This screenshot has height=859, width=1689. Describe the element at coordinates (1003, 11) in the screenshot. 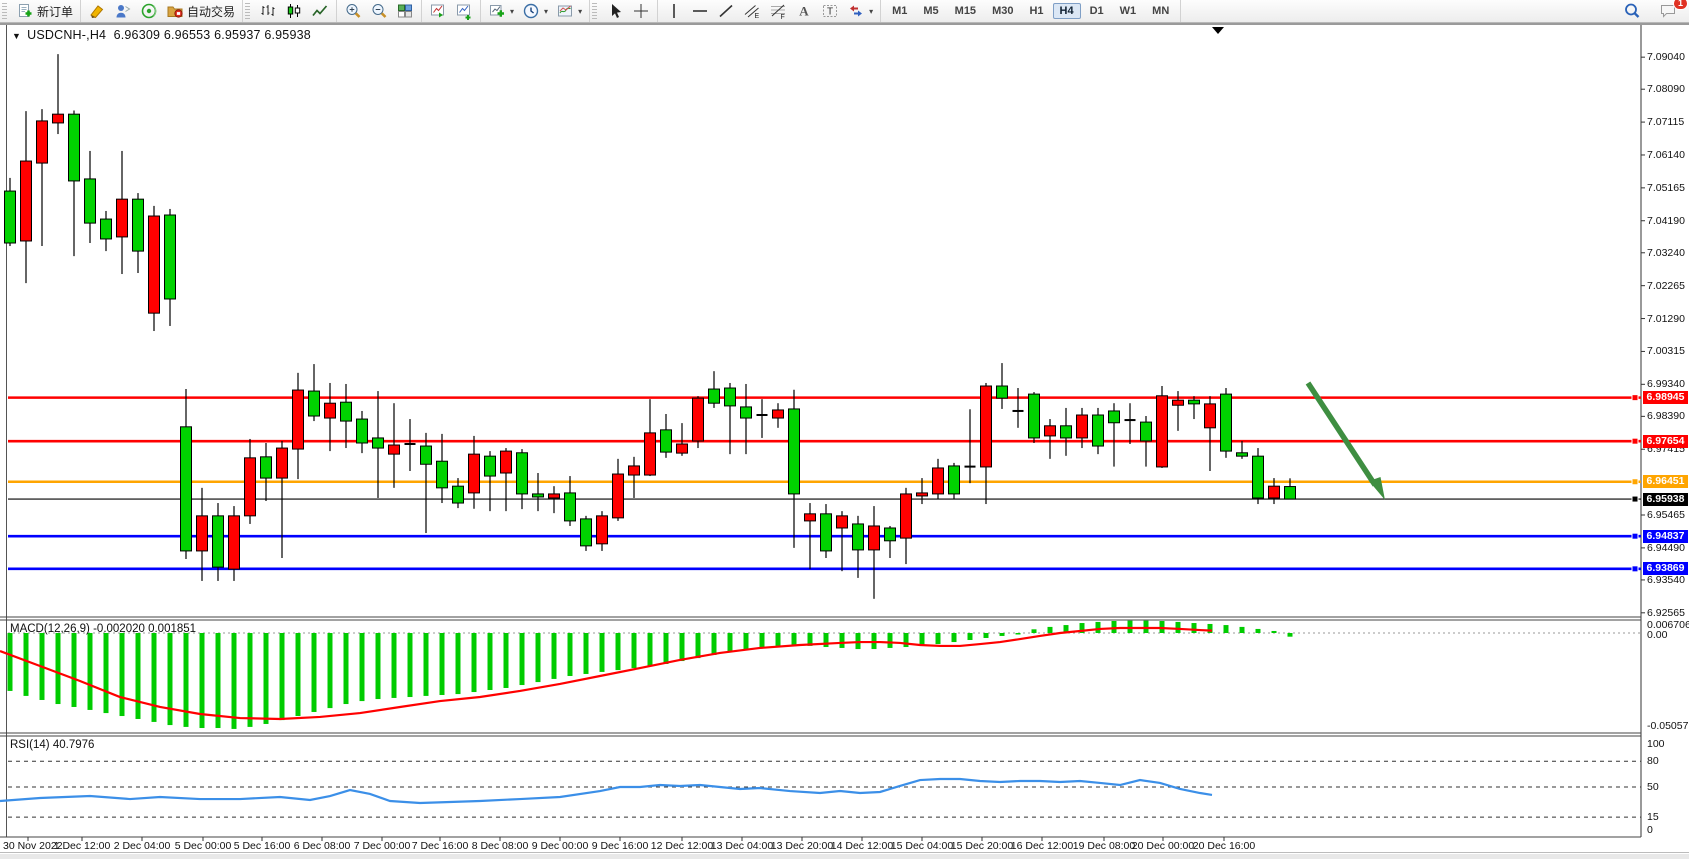

I see `timeframe-button-m30: M30` at that location.